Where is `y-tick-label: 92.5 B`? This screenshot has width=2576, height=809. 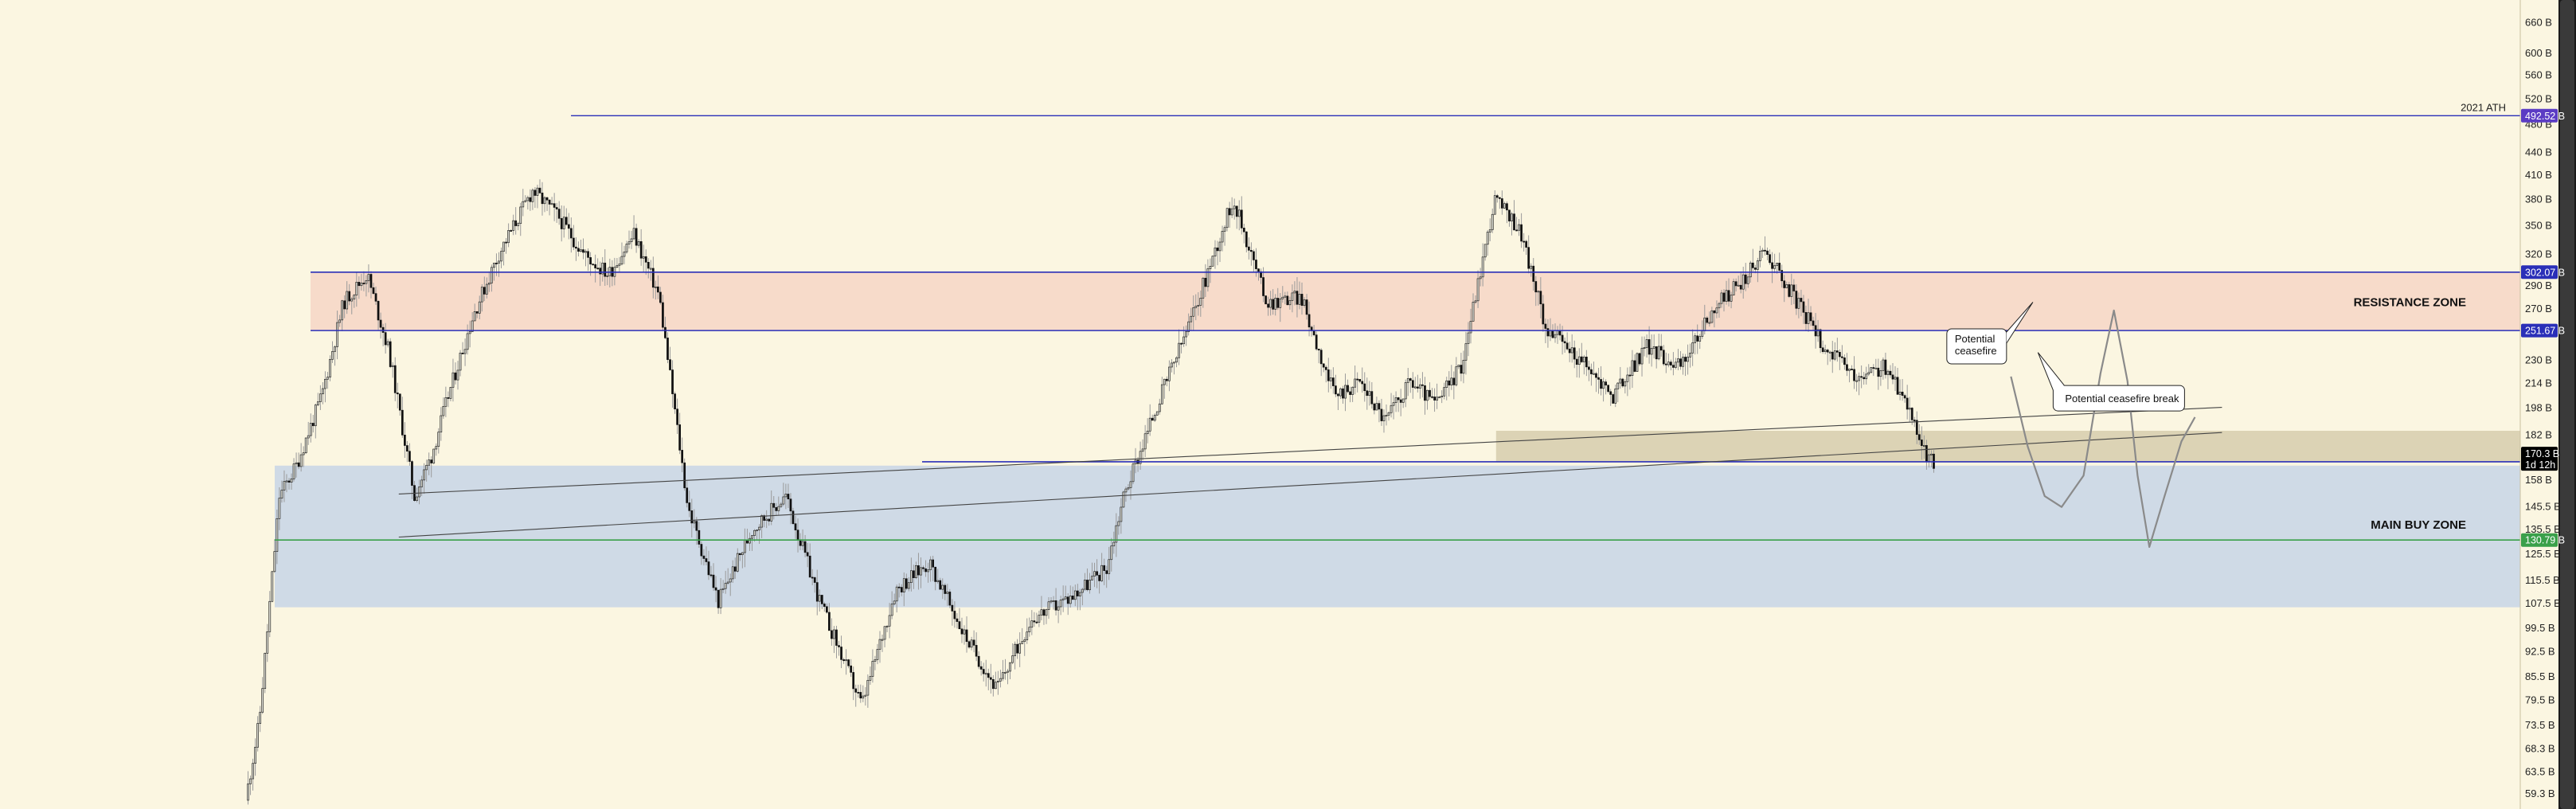
y-tick-label: 92.5 B is located at coordinates (2540, 651).